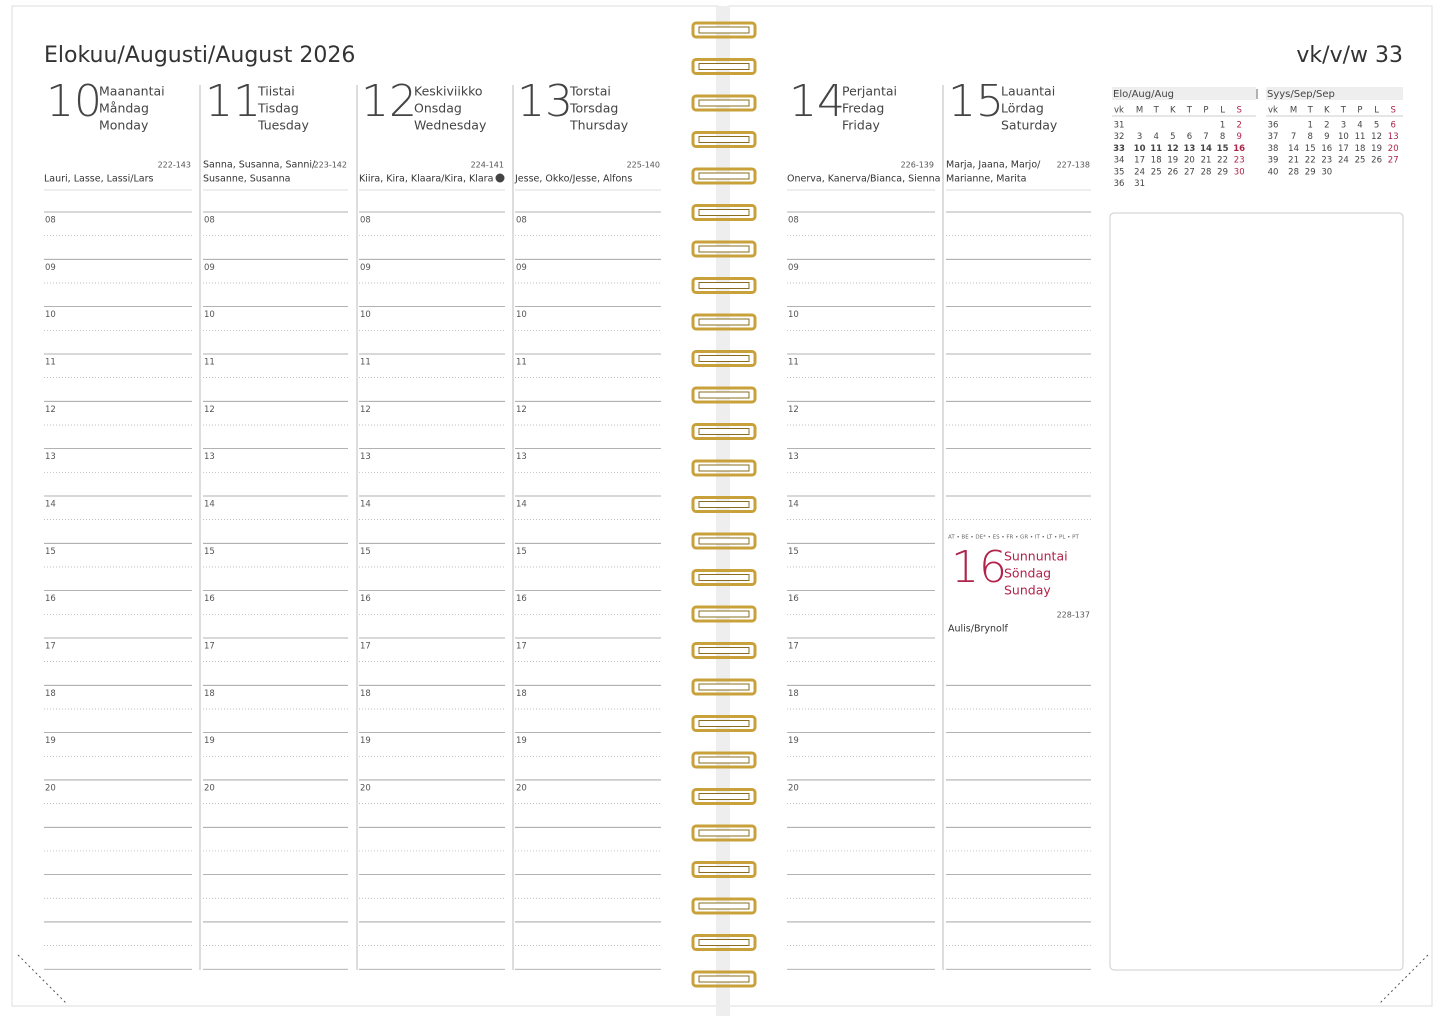 The image size is (1440, 1021). I want to click on moon-phase, so click(500, 178).